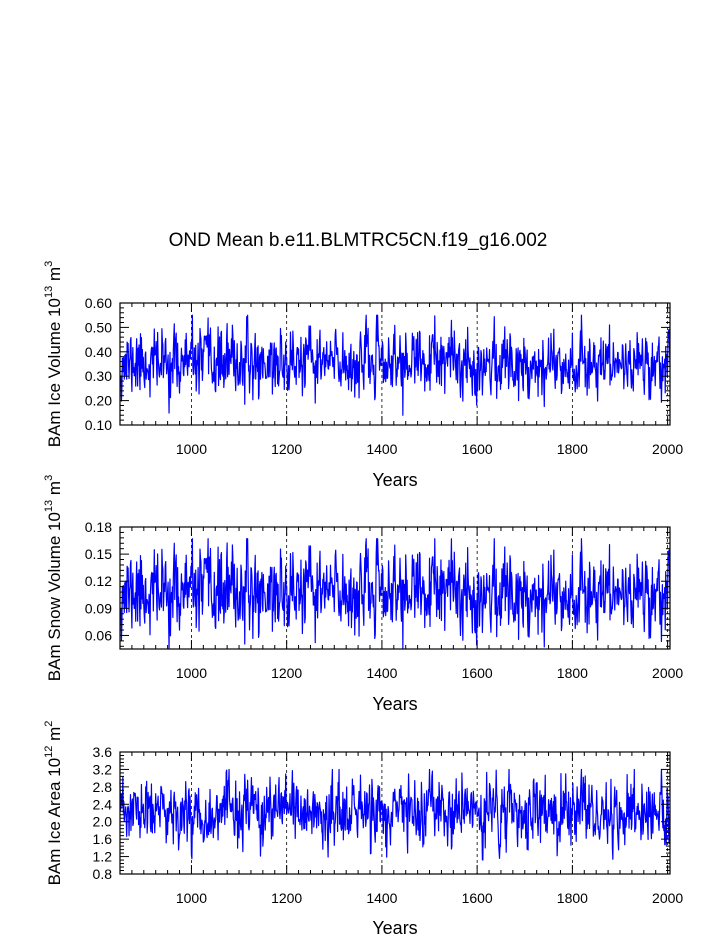 The height and width of the screenshot is (935, 723). Describe the element at coordinates (103, 839) in the screenshot. I see `y-tick-label: 1.6` at that location.